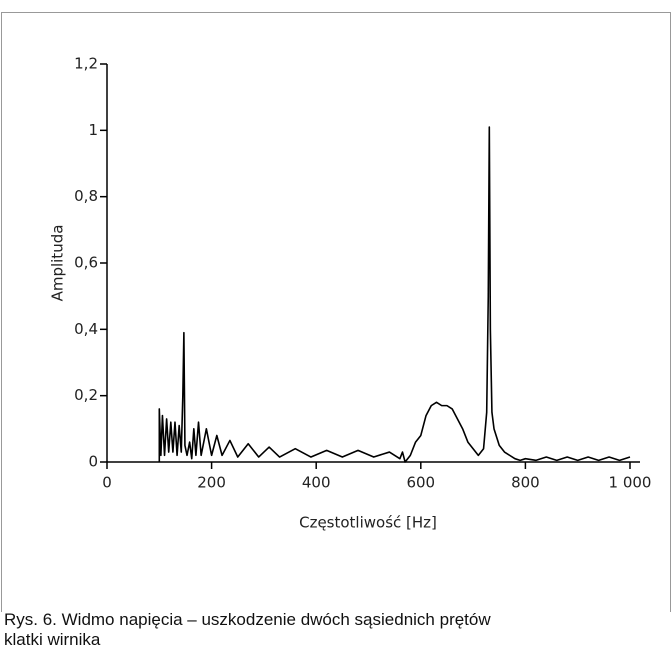 The width and height of the screenshot is (672, 650). Describe the element at coordinates (86, 196) in the screenshot. I see `y-tick-label: 0,8` at that location.